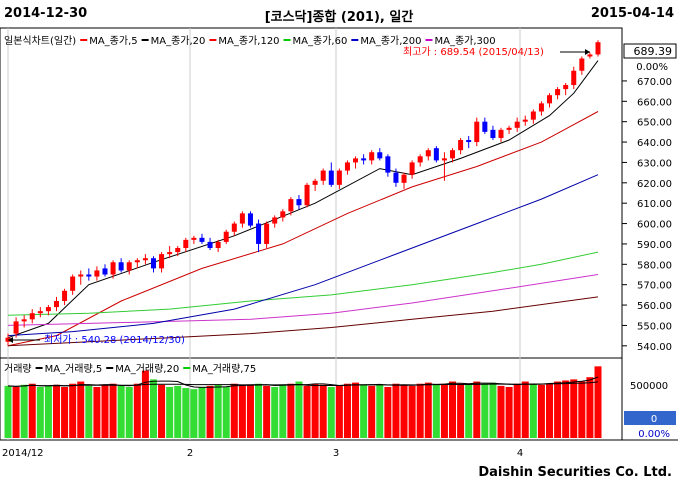 This screenshot has width=678, height=484. I want to click on volume-bars, so click(303, 402).